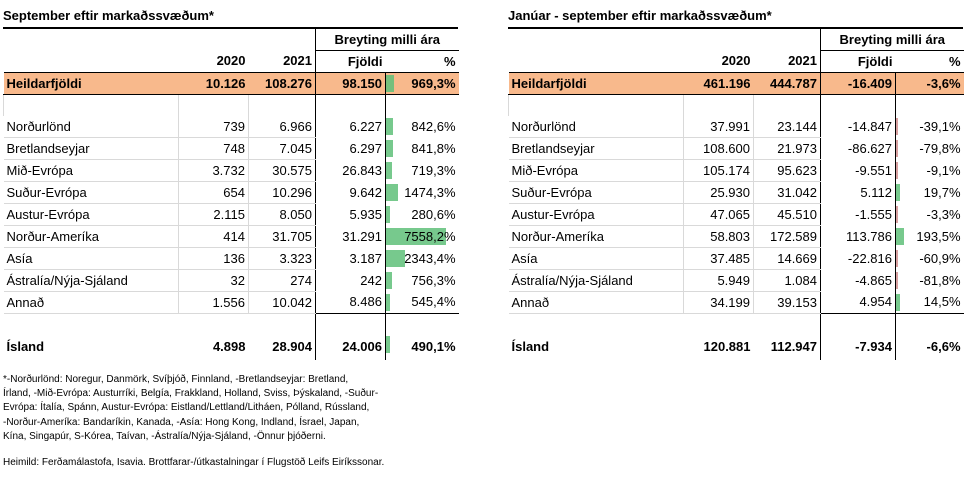  I want to click on table-row: Norður-Ameríka 414 31.705 31.291 7558,2%, so click(231, 236).